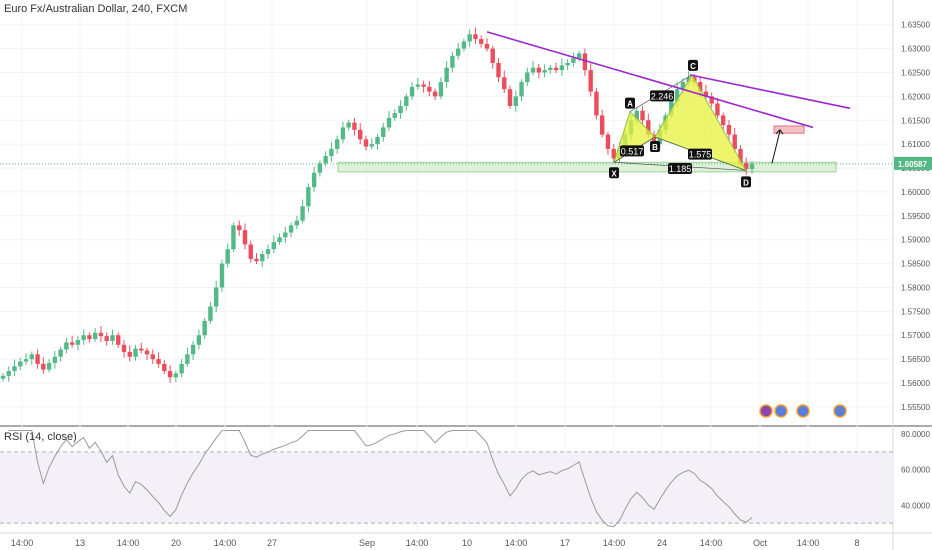  I want to click on price-tick-label: 1.59500, so click(915, 216).